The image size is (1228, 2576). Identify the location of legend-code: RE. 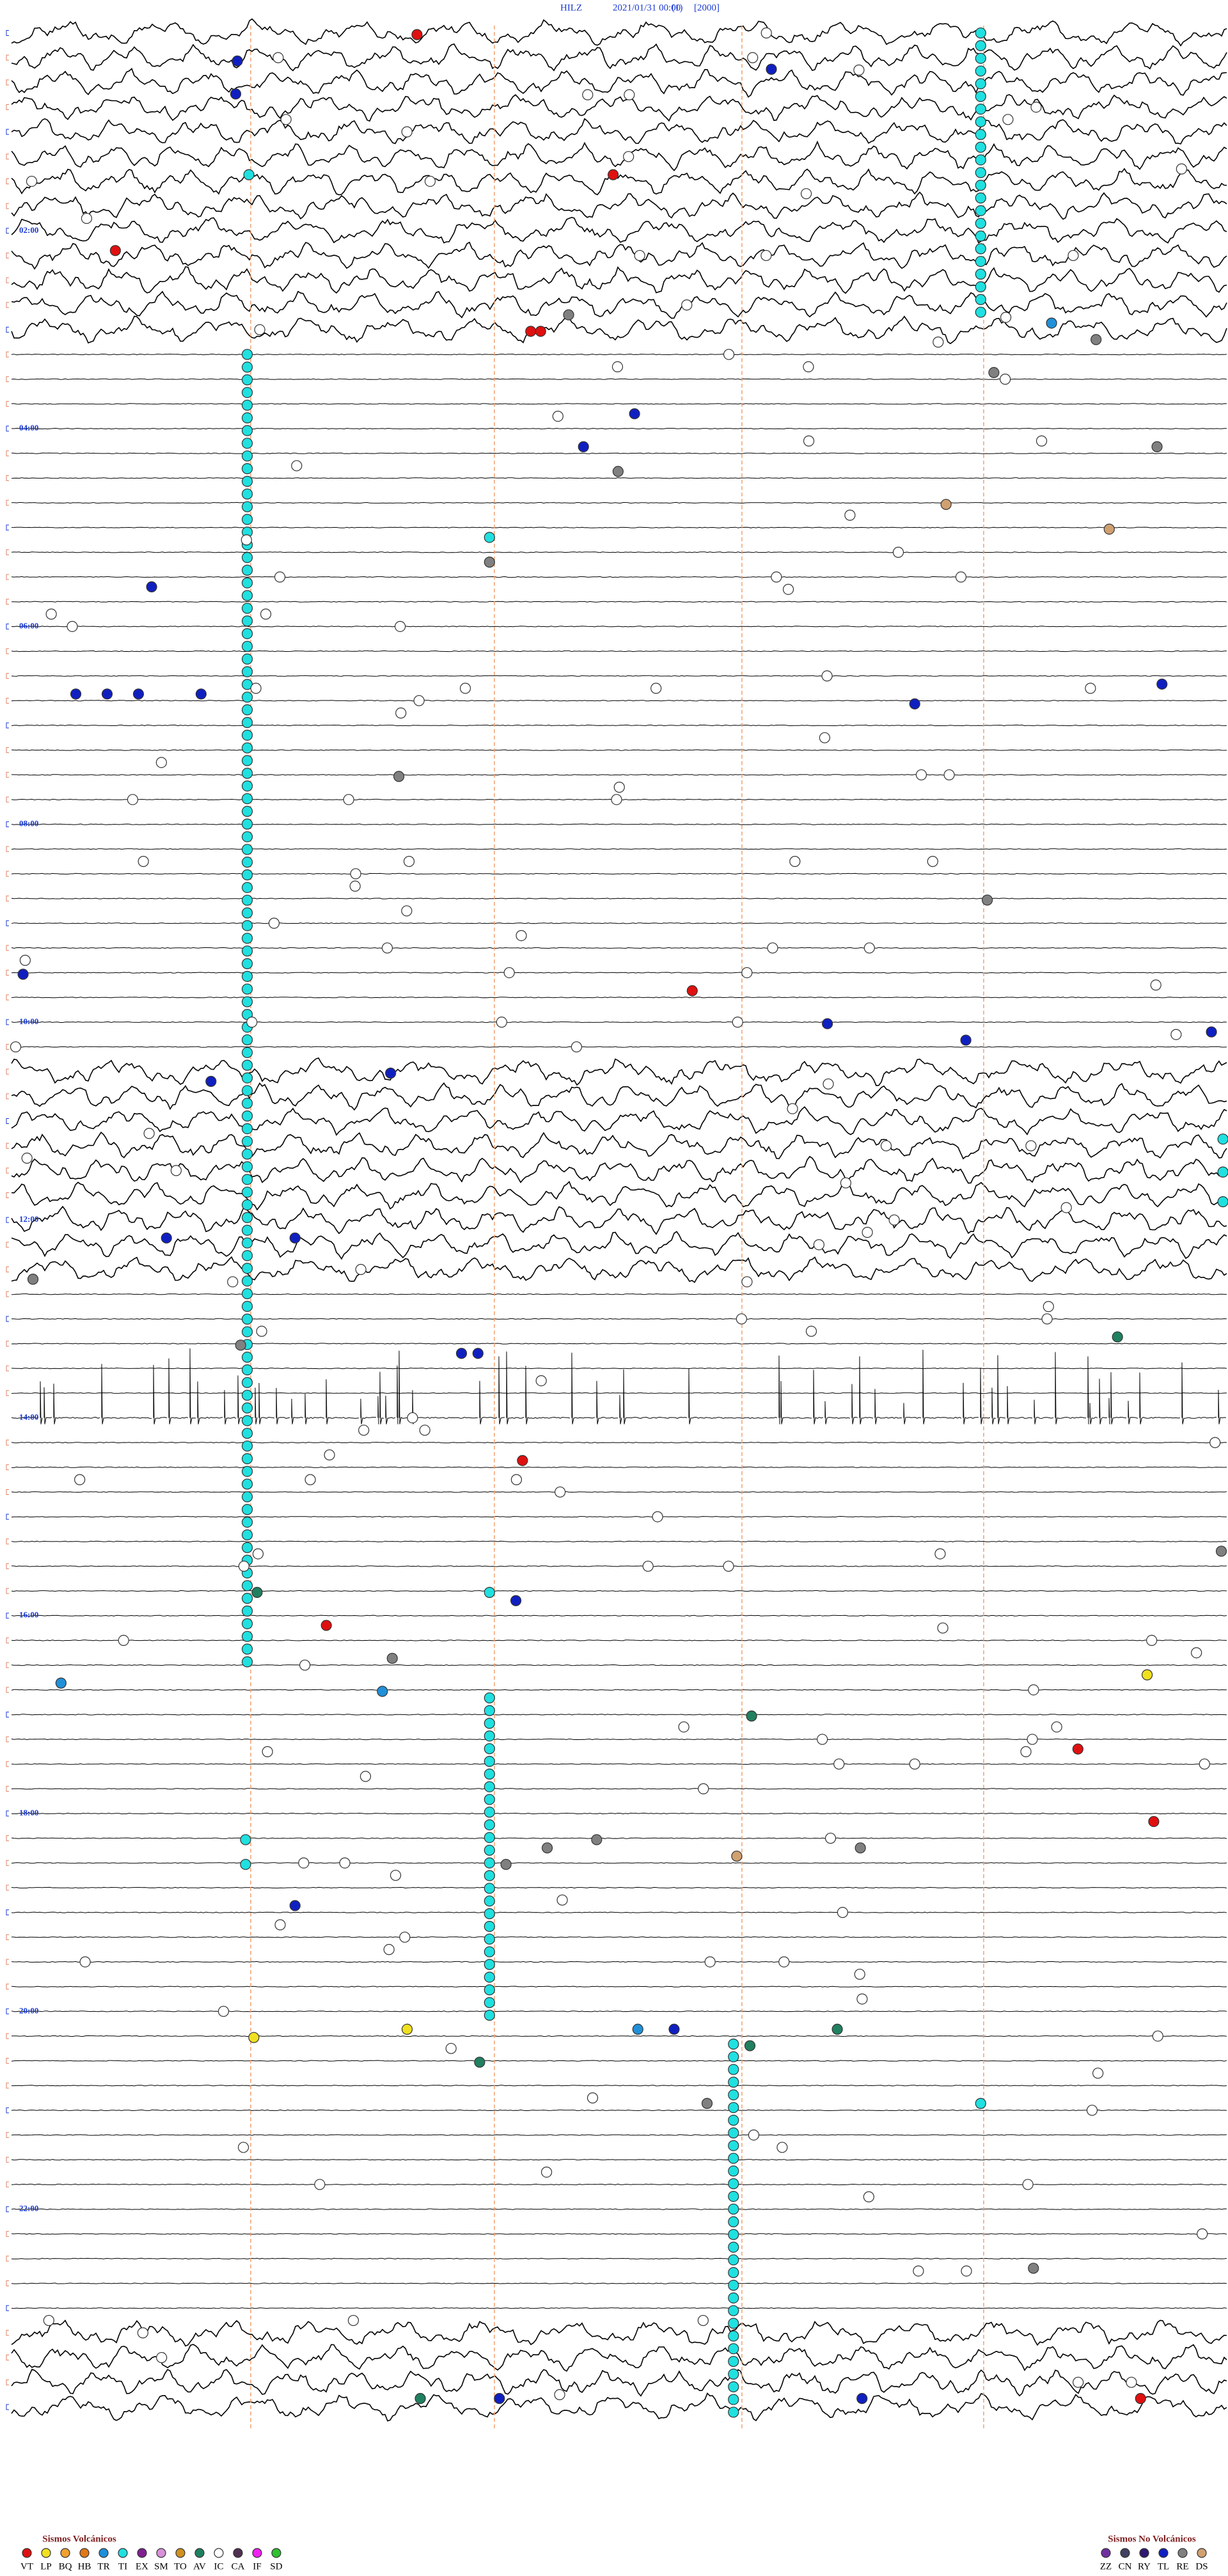
(1182, 2566).